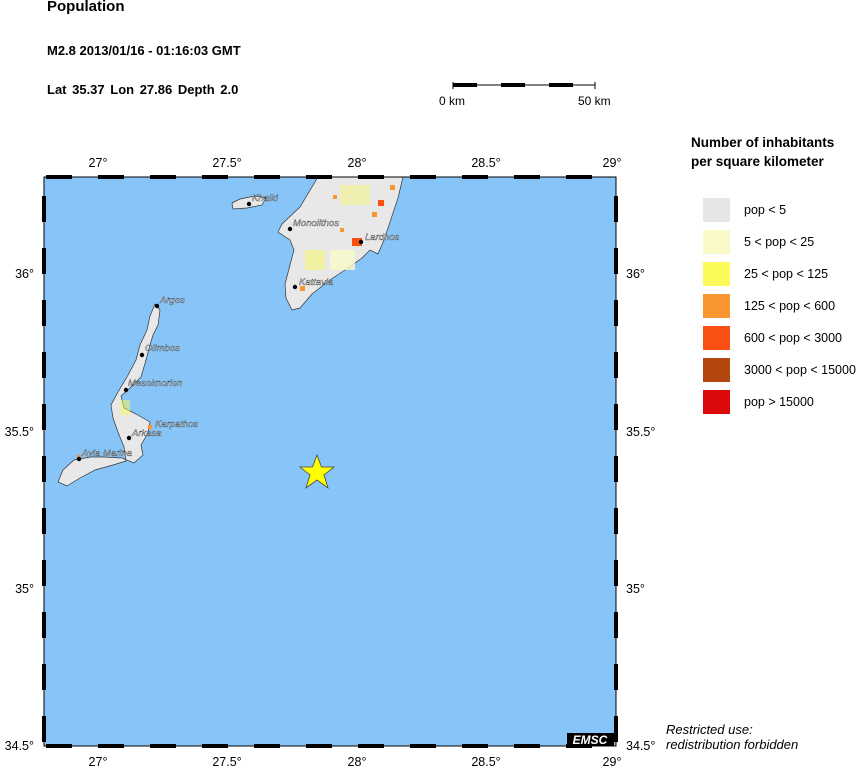  I want to click on legend-item: pop < 5, so click(744, 210).